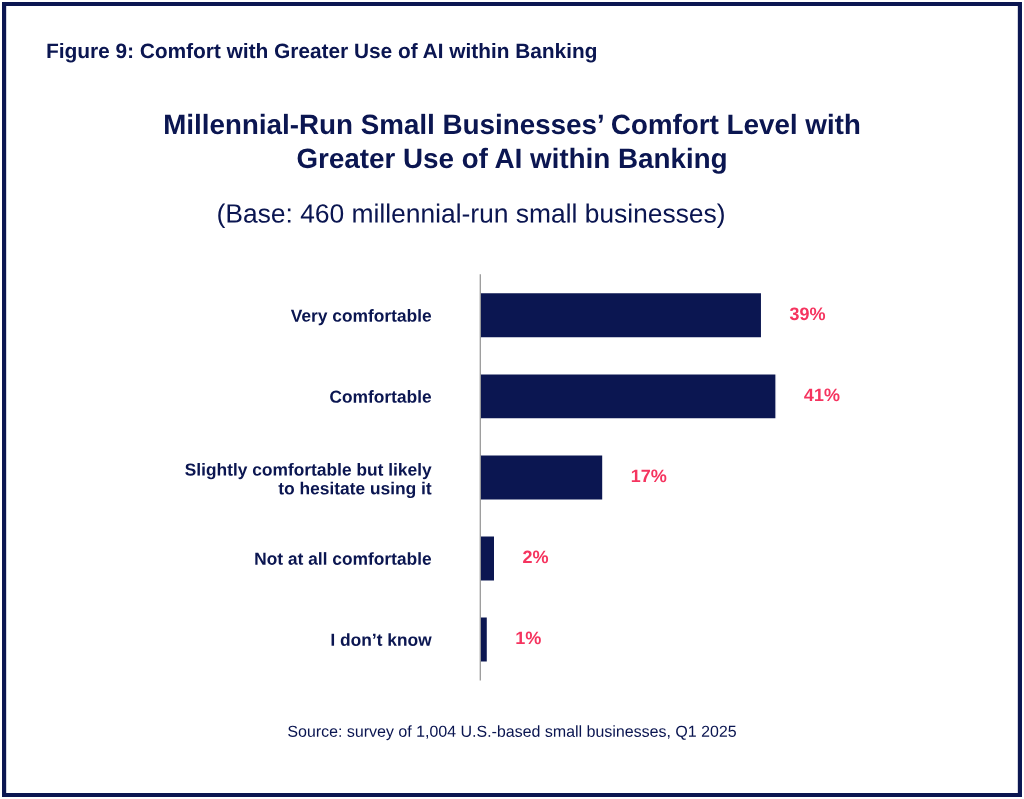  I want to click on chart-title: Figure 9: Comfort with Greater Use of AI within Banking, so click(322, 52).